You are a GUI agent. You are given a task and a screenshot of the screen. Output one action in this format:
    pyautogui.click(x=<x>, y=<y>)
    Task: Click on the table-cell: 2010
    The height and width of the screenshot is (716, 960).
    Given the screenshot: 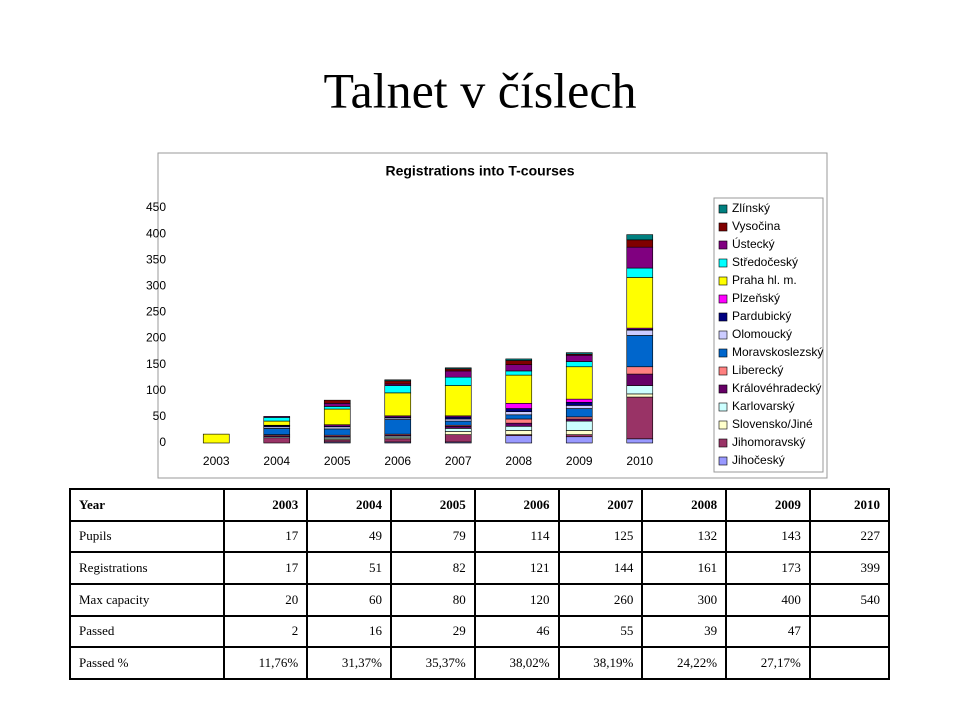 What is the action you would take?
    pyautogui.click(x=849, y=505)
    